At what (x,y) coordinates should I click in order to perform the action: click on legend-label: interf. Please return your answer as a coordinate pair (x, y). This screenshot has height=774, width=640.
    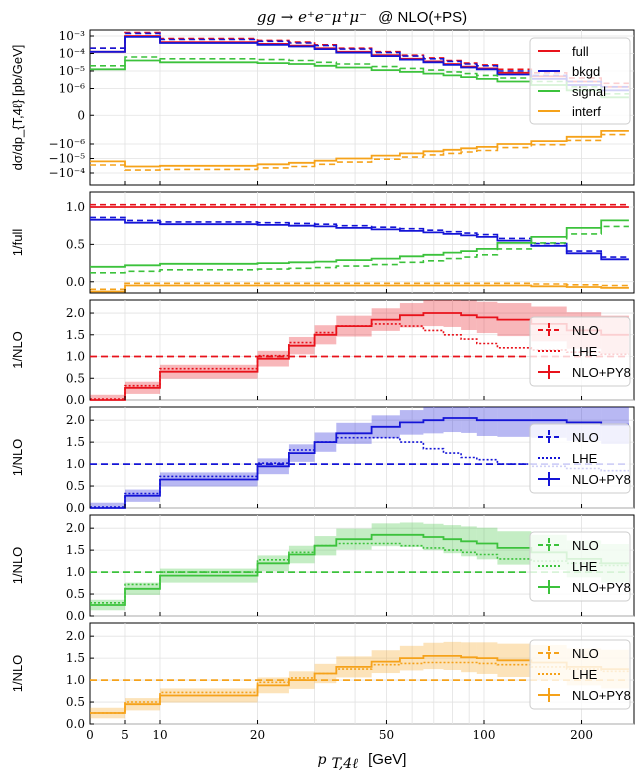
    Looking at the image, I should click on (586, 111).